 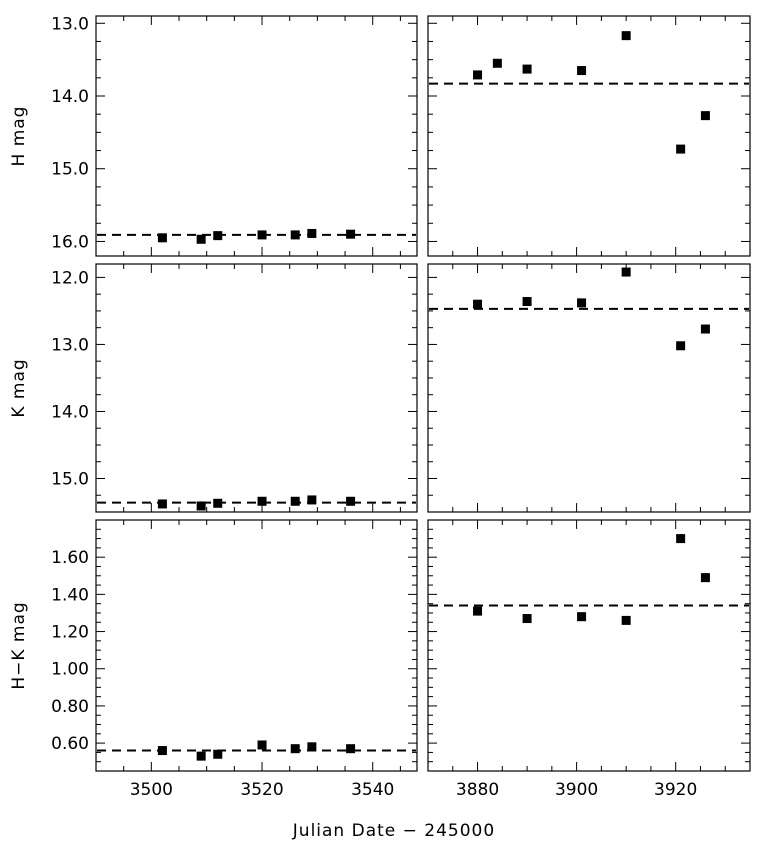 I want to click on y-tick-label: 12.0, so click(x=70, y=278).